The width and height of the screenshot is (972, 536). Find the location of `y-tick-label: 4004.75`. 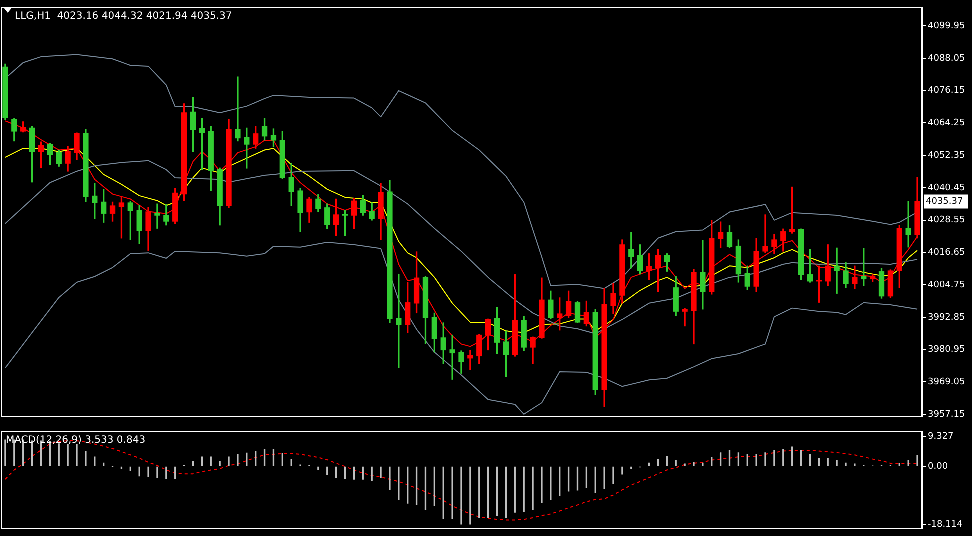

y-tick-label: 4004.75 is located at coordinates (947, 285).